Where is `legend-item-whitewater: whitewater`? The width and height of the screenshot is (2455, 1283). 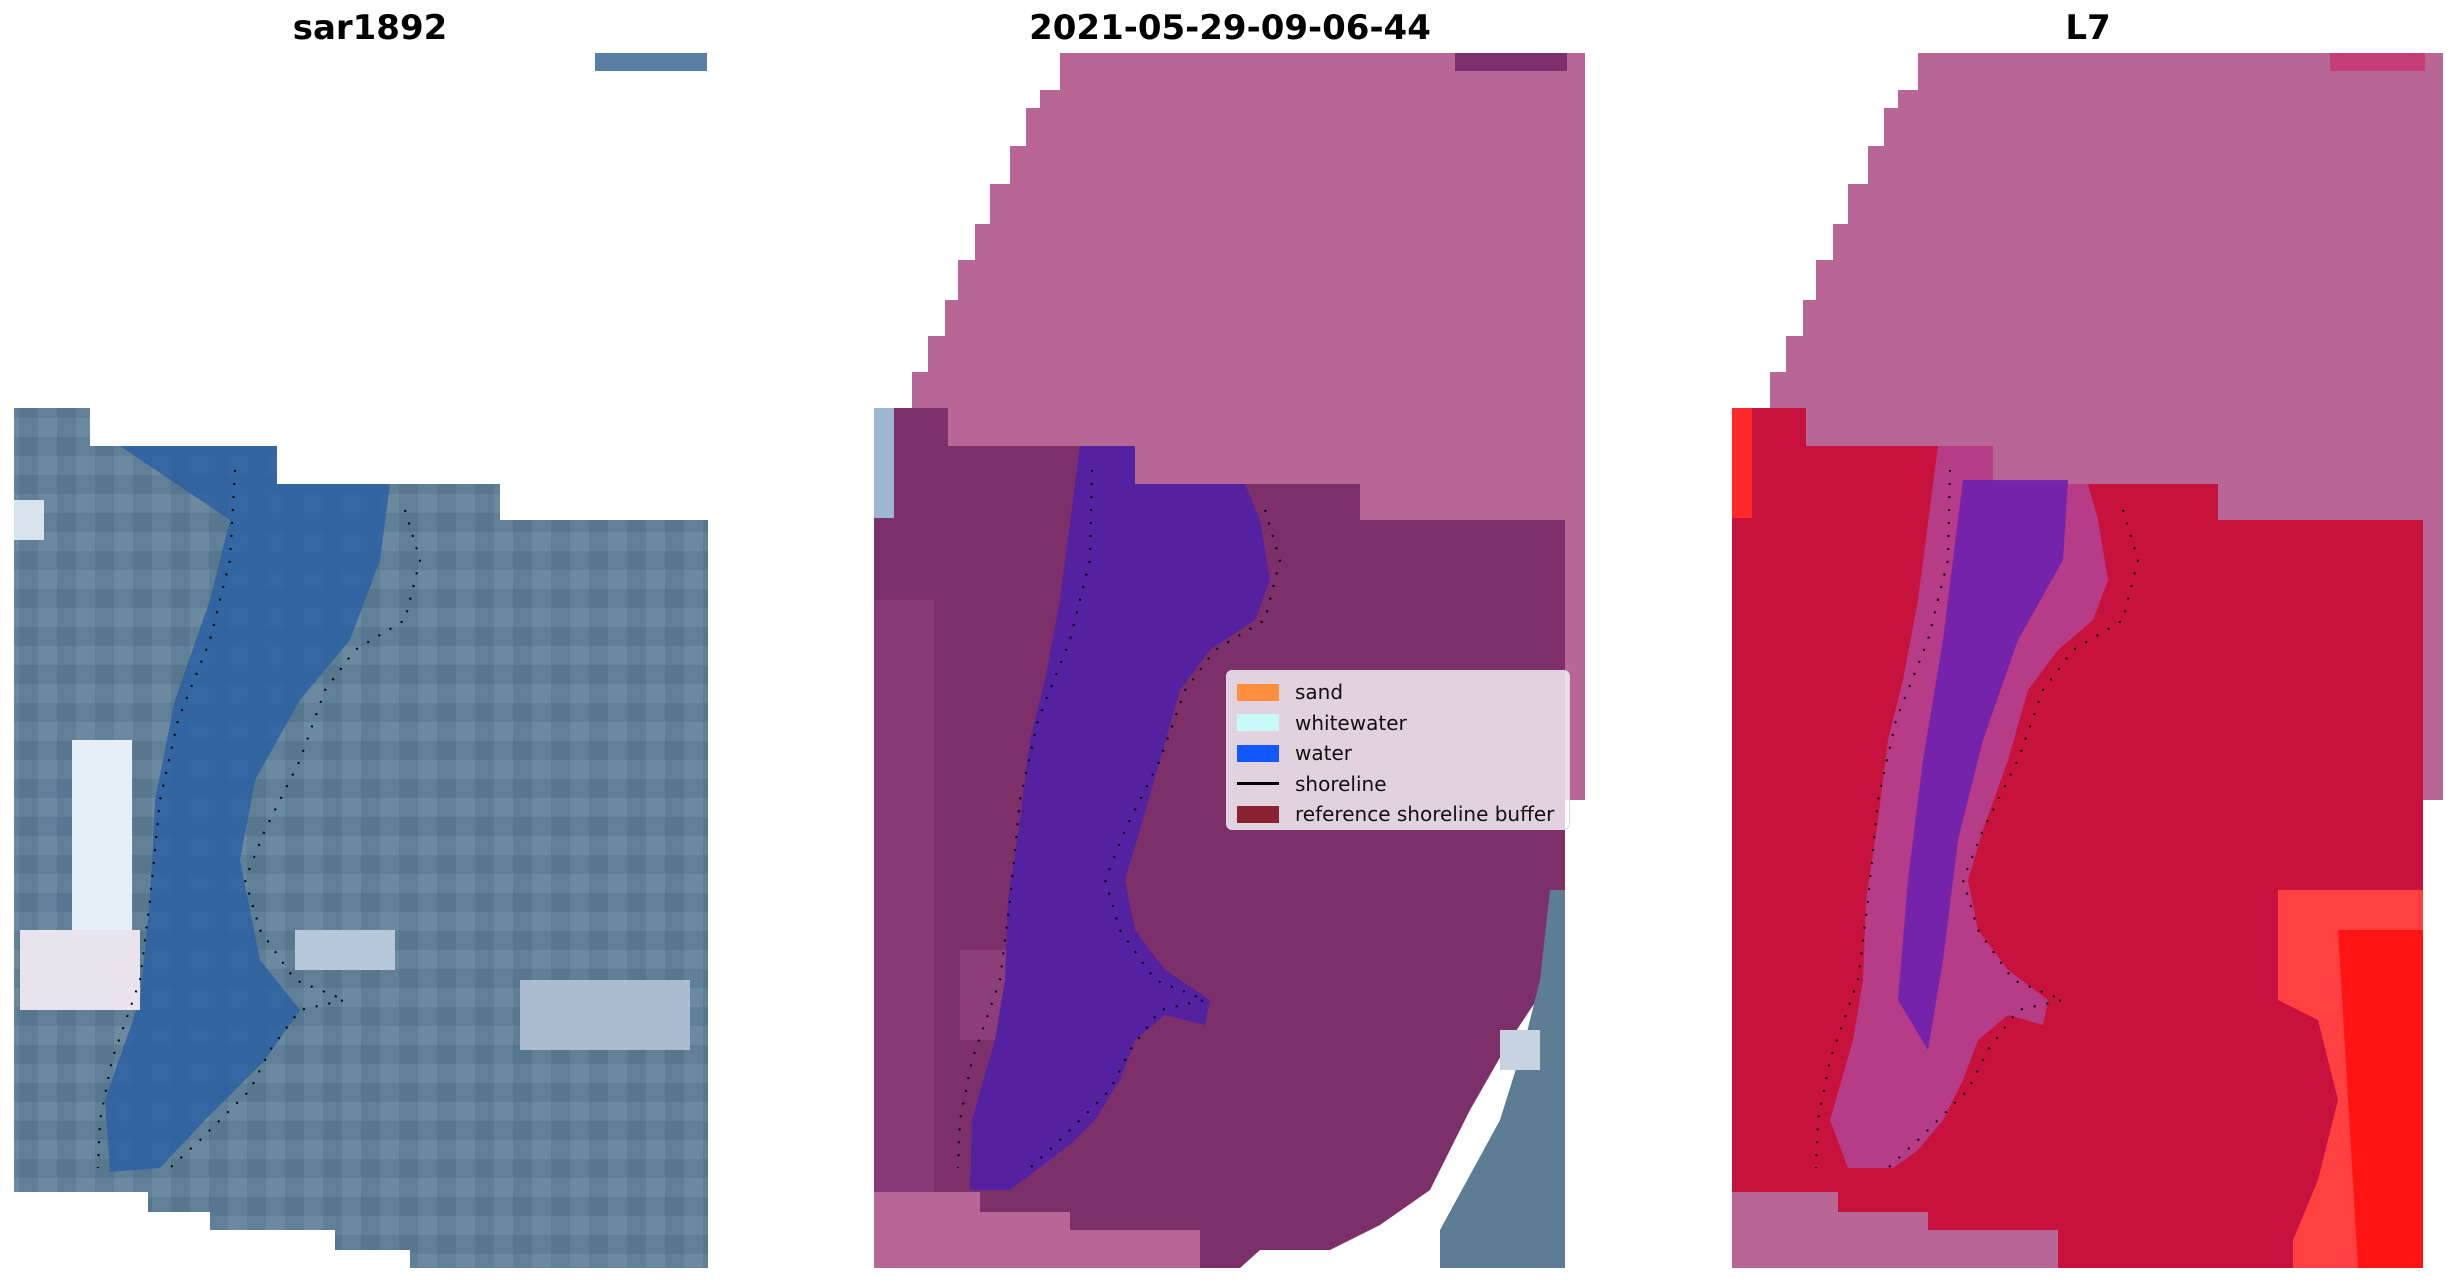
legend-item-whitewater: whitewater is located at coordinates (1398, 723).